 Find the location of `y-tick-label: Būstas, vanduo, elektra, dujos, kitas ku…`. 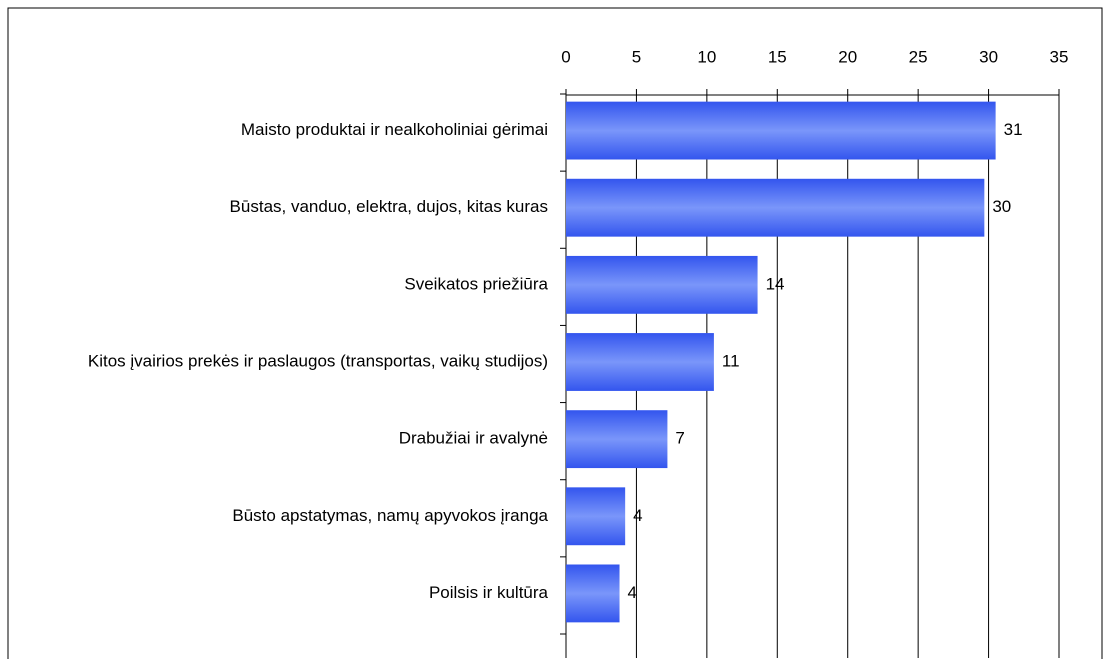

y-tick-label: Būstas, vanduo, elektra, dujos, kitas ku… is located at coordinates (389, 206).